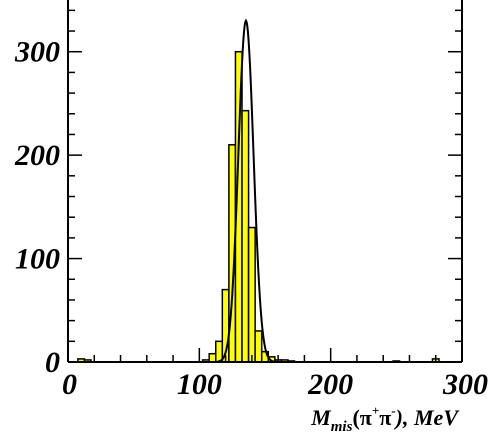  Describe the element at coordinates (427, 417) in the screenshot. I see `x-axis-title-close: ), MeV` at that location.